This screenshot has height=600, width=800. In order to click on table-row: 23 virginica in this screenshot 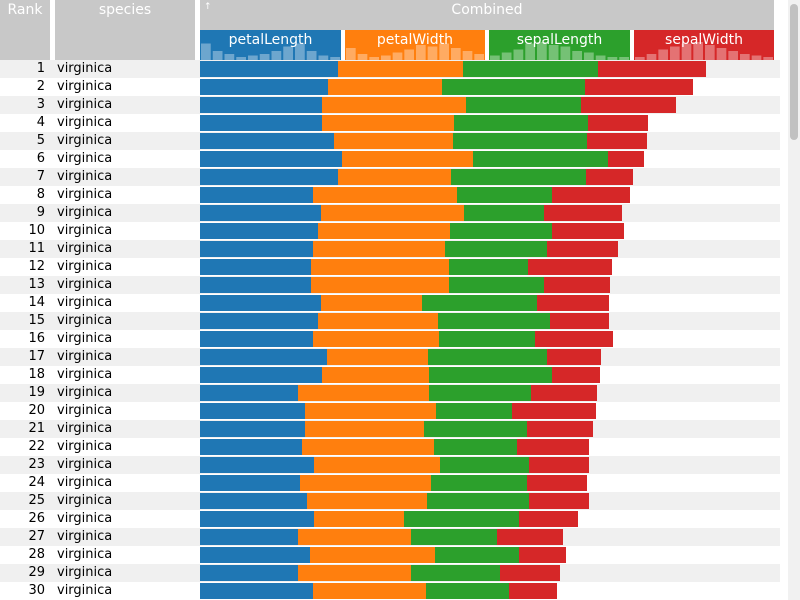, I will do `click(390, 465)`.